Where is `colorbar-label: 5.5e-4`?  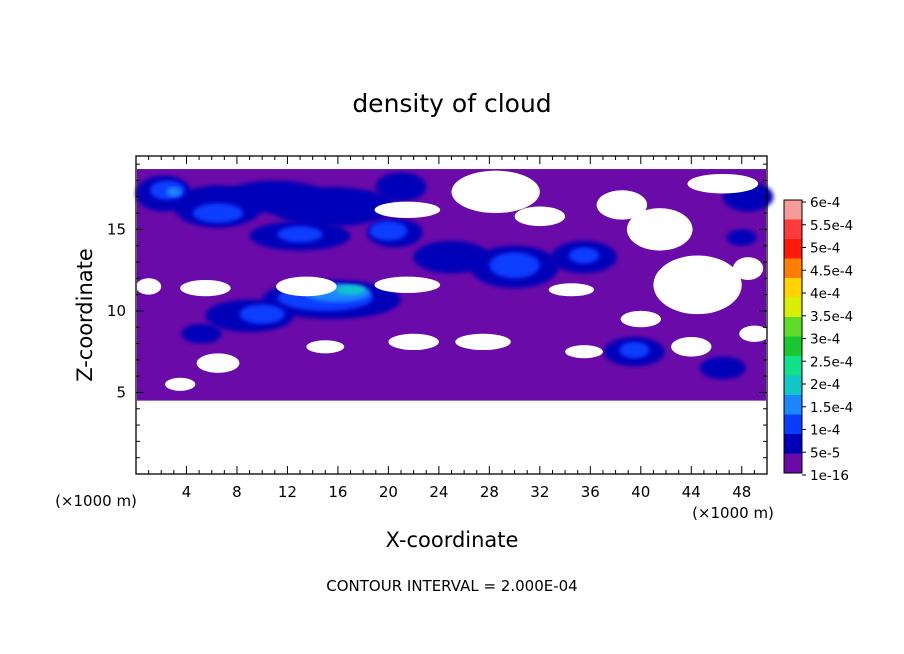 colorbar-label: 5.5e-4 is located at coordinates (831, 226).